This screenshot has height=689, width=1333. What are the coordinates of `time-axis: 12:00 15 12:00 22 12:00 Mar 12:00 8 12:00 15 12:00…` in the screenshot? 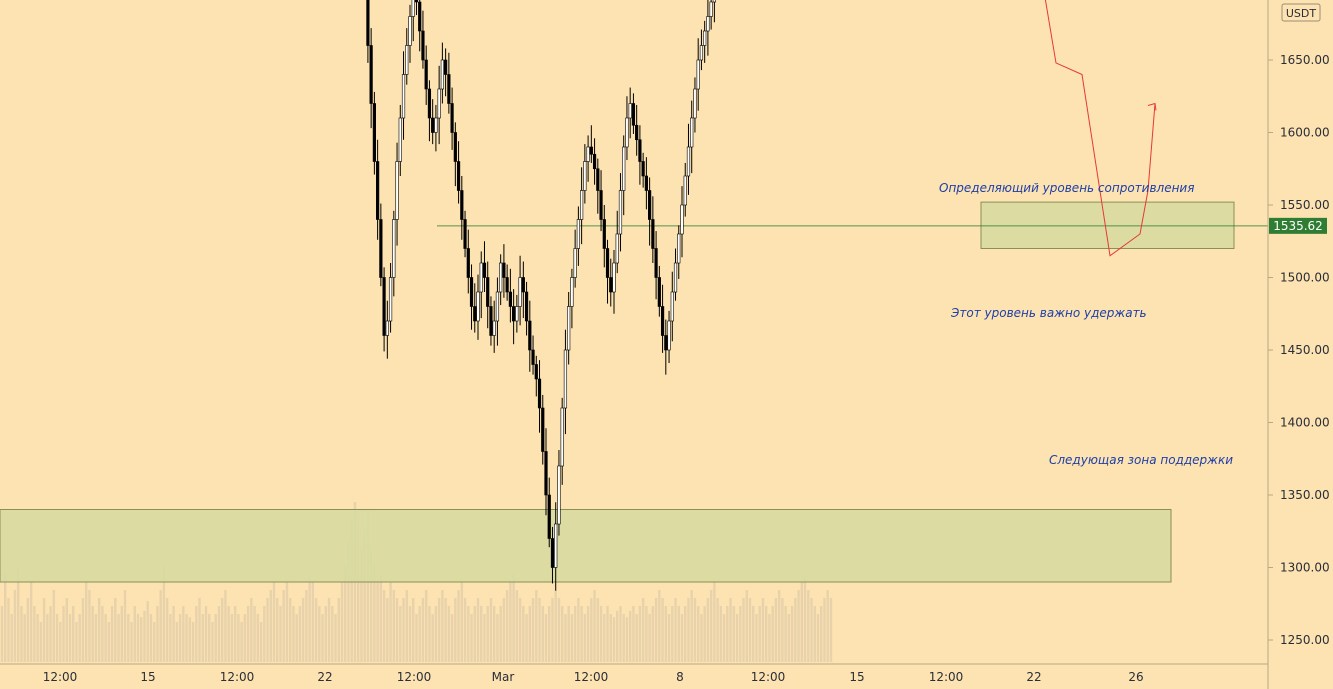 It's located at (634, 673).